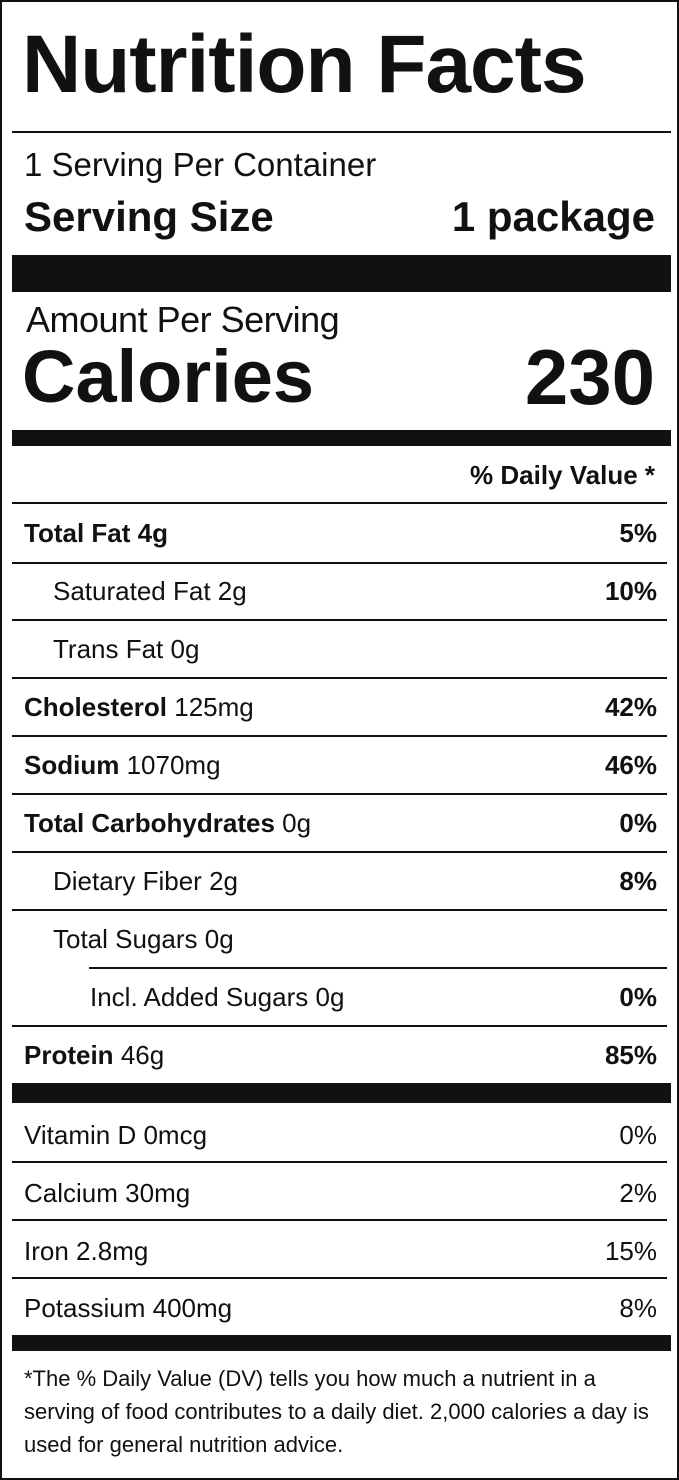  I want to click on vitamin-name: Calcium, so click(71, 1193).